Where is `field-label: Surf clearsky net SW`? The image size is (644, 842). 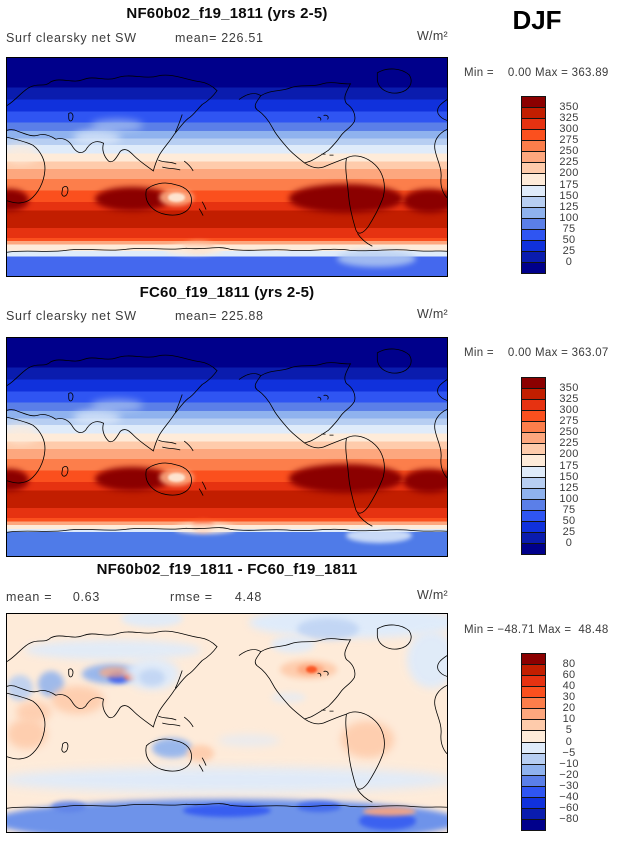 field-label: Surf clearsky net SW is located at coordinates (71, 38).